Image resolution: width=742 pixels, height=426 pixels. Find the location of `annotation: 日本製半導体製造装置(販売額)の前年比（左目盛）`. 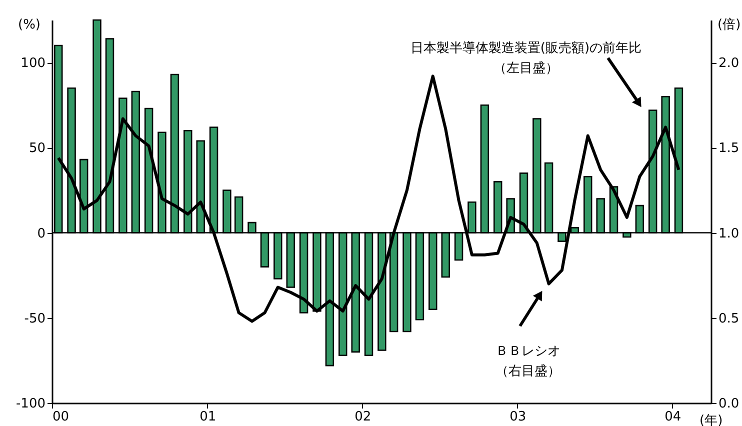

annotation: 日本製半導体製造装置(販売額)の前年比（左目盛） is located at coordinates (526, 58).